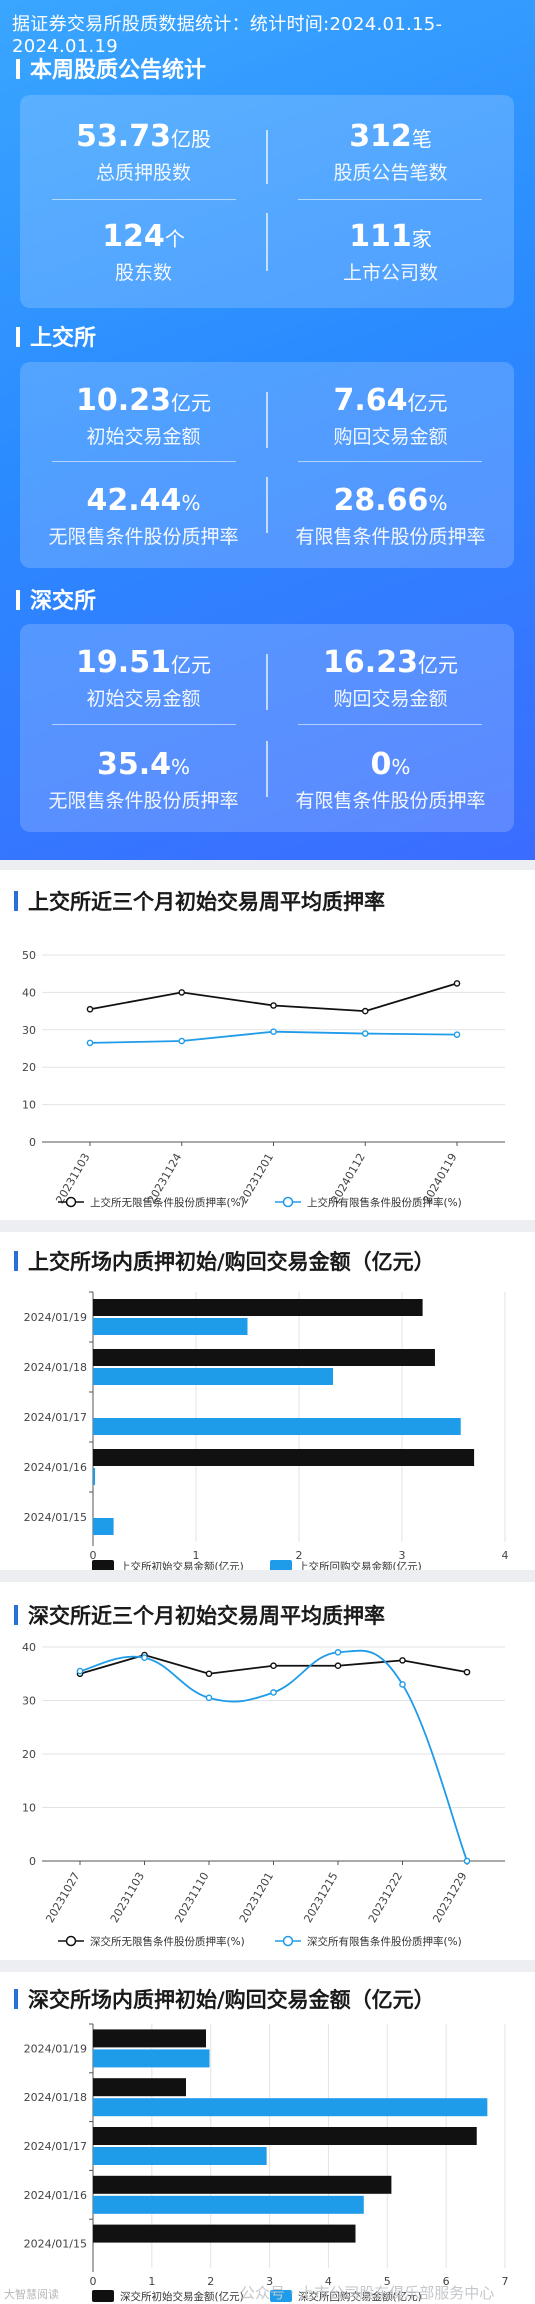  I want to click on x-tick-label: 0, so click(93, 2281).